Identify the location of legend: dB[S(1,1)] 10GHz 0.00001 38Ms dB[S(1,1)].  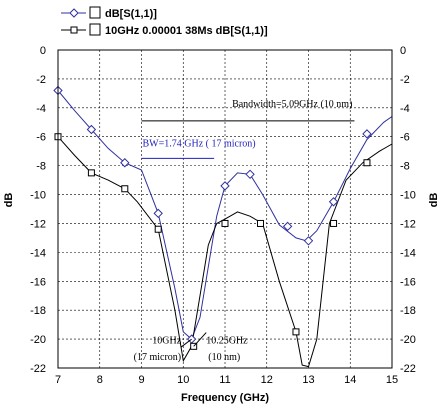
(164, 21).